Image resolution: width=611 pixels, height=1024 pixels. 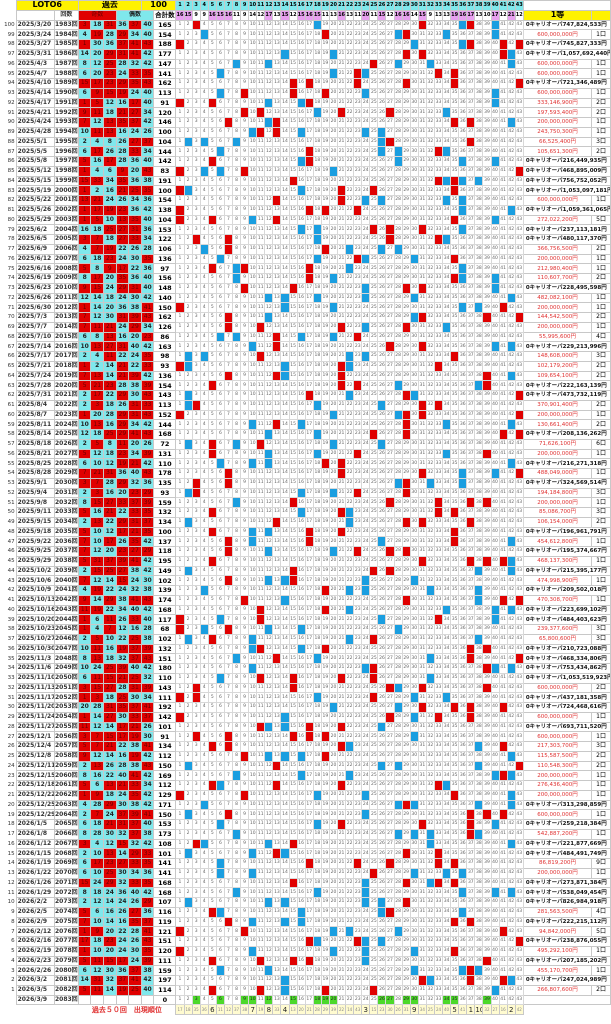 What do you see at coordinates (35, 73) in the screenshot?
I see `draw-date: 2025/4/7` at bounding box center [35, 73].